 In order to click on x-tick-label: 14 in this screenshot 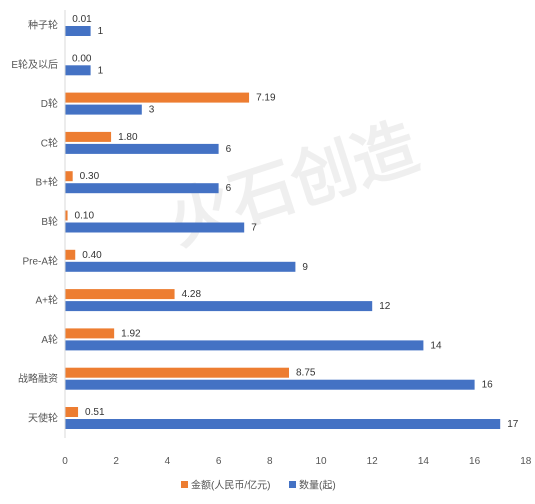, I will do `click(424, 461)`.